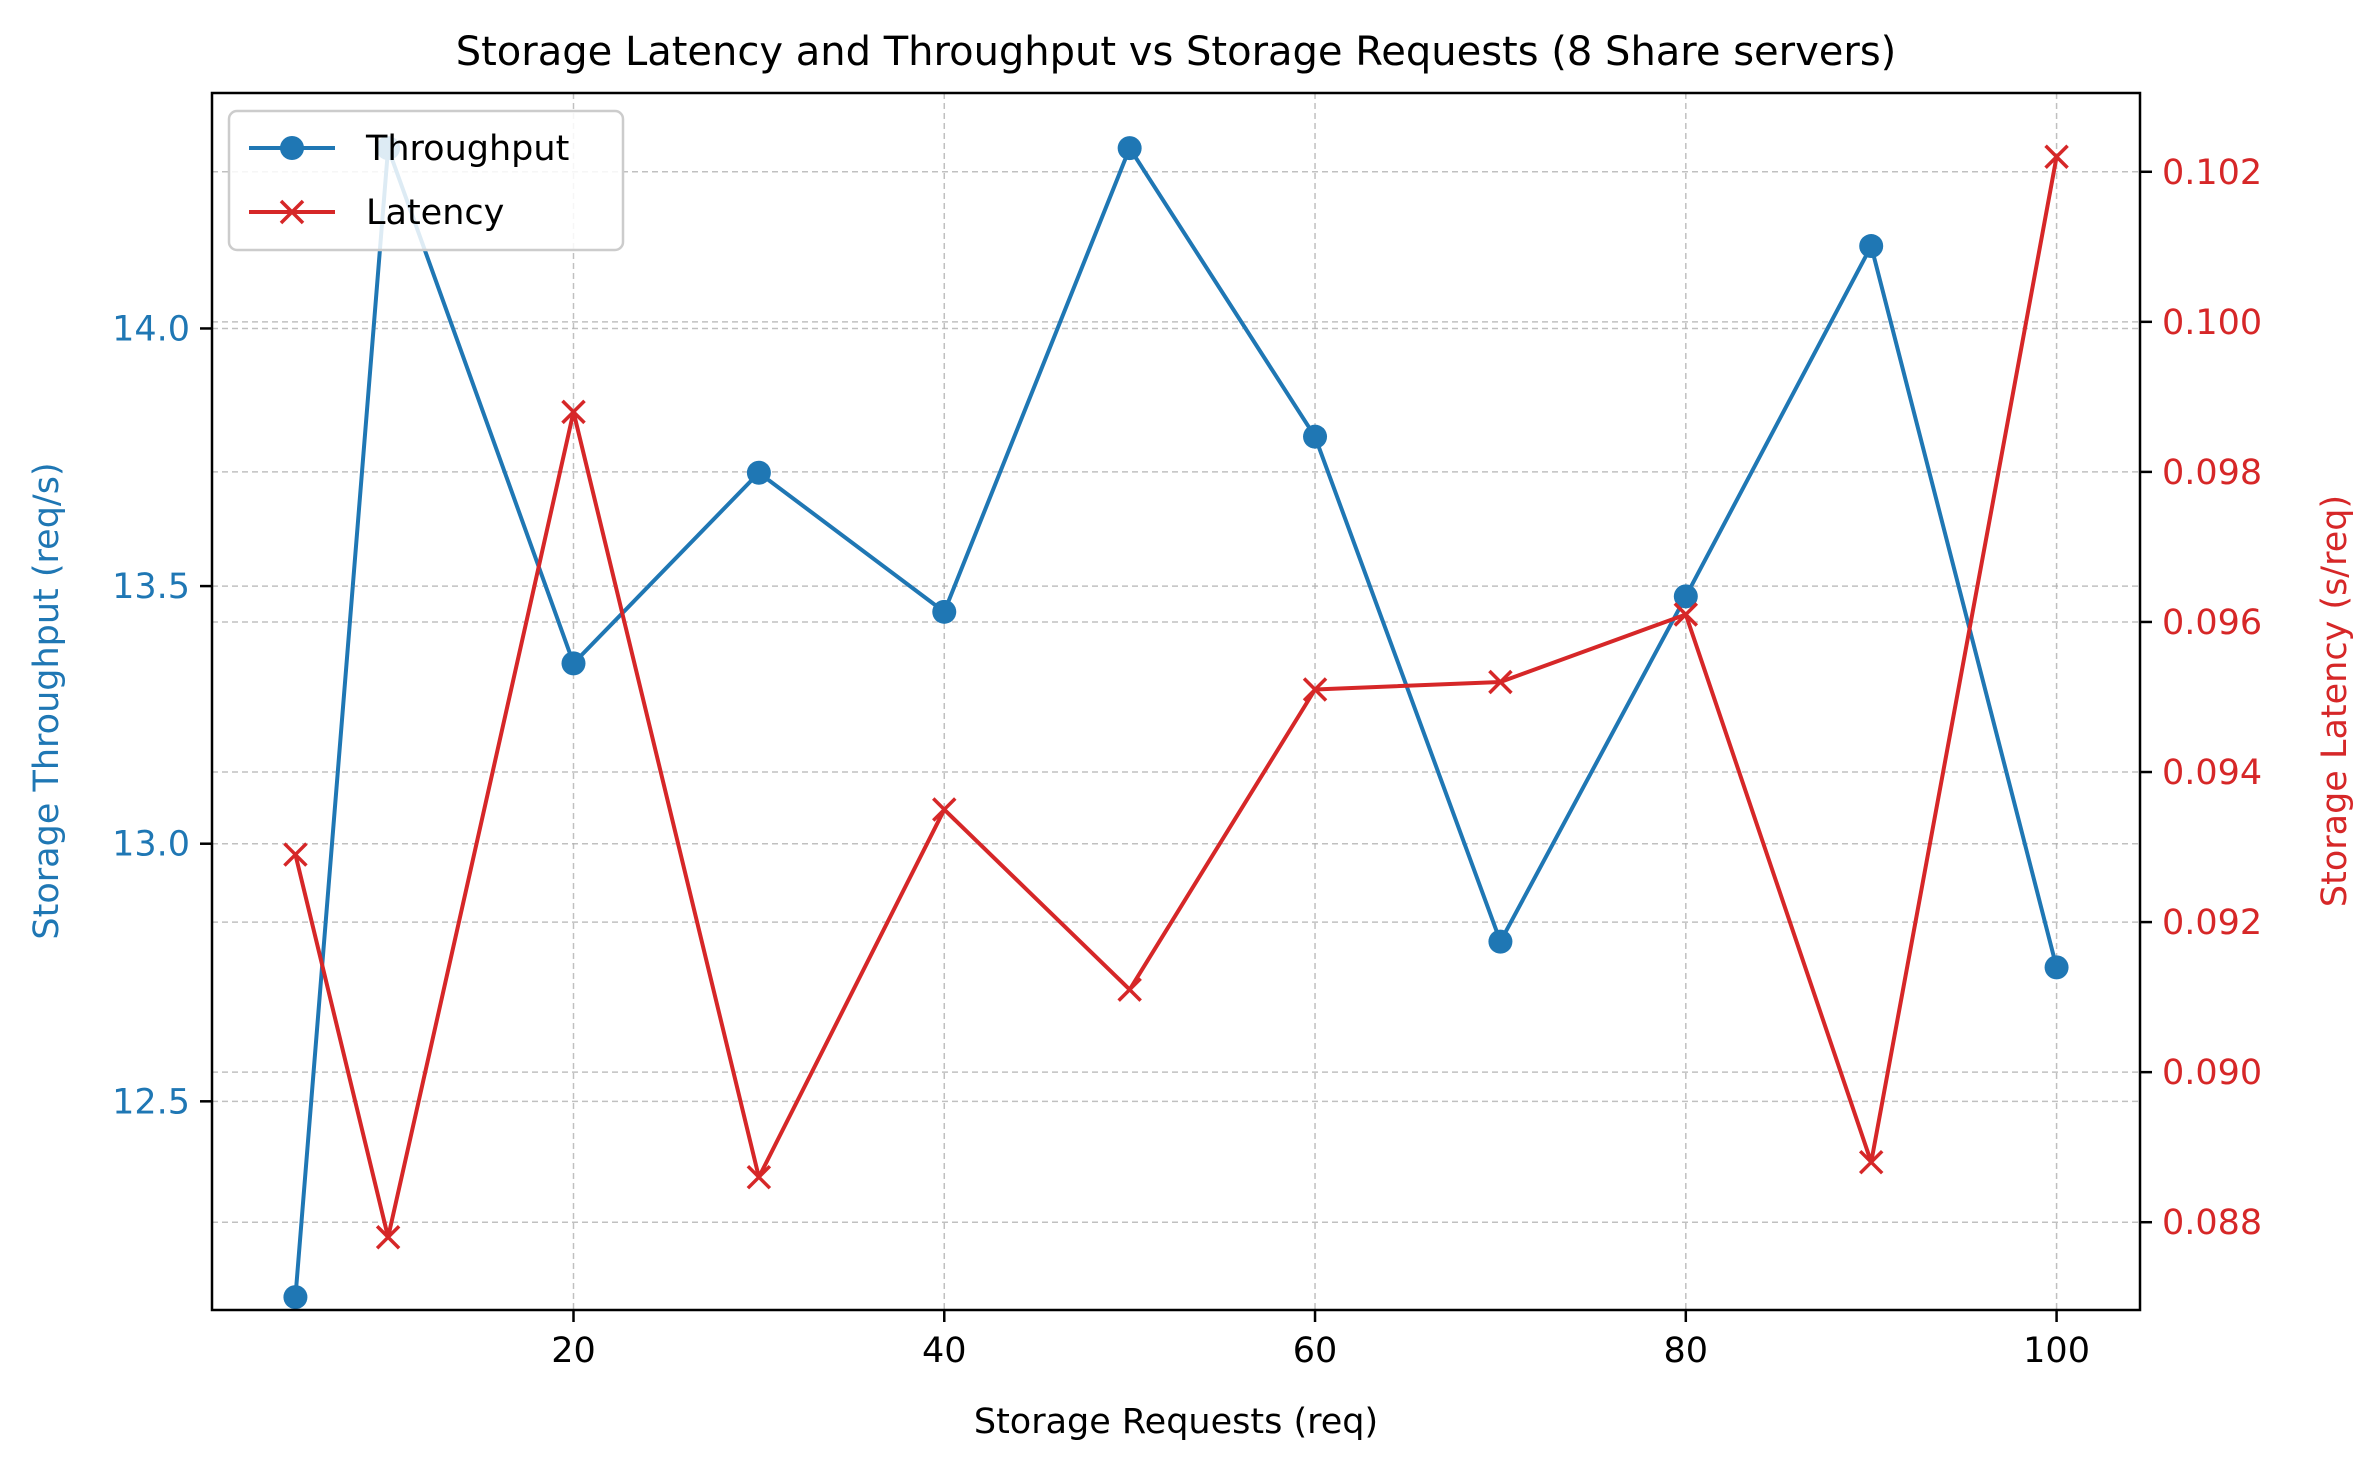 This screenshot has width=2369, height=1469. What do you see at coordinates (467, 149) in the screenshot?
I see `legend-throughput-label: Throughput` at bounding box center [467, 149].